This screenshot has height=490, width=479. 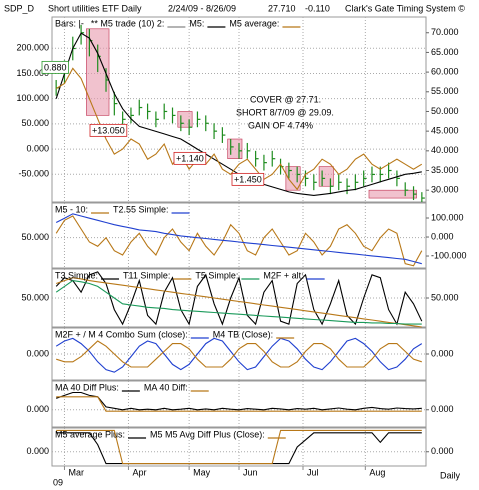 What do you see at coordinates (128, 23) in the screenshot?
I see `legend-label: ** M5 trade (10) 2:` at bounding box center [128, 23].